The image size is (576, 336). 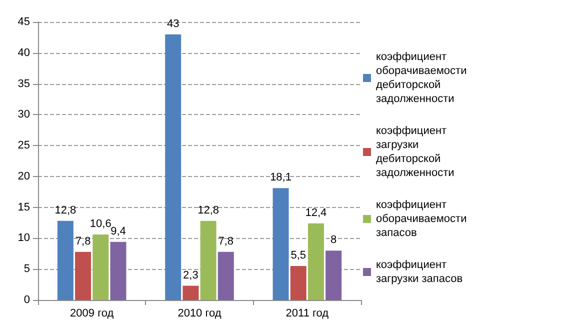 I want to click on y-tick-label: 10, so click(x=24, y=238).